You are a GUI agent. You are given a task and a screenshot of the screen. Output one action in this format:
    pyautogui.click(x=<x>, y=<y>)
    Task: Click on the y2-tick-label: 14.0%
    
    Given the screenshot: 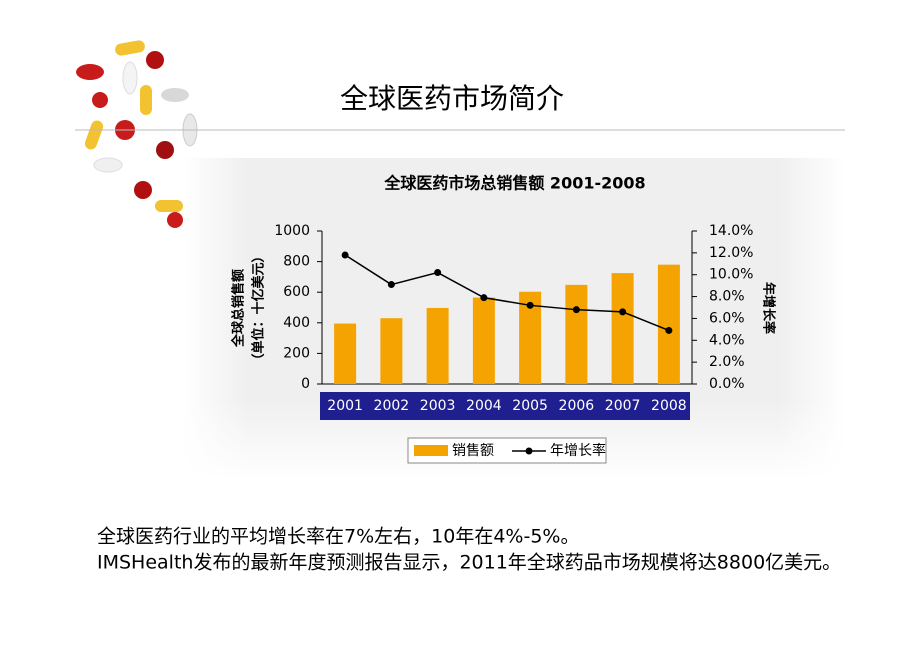 What is the action you would take?
    pyautogui.click(x=731, y=231)
    